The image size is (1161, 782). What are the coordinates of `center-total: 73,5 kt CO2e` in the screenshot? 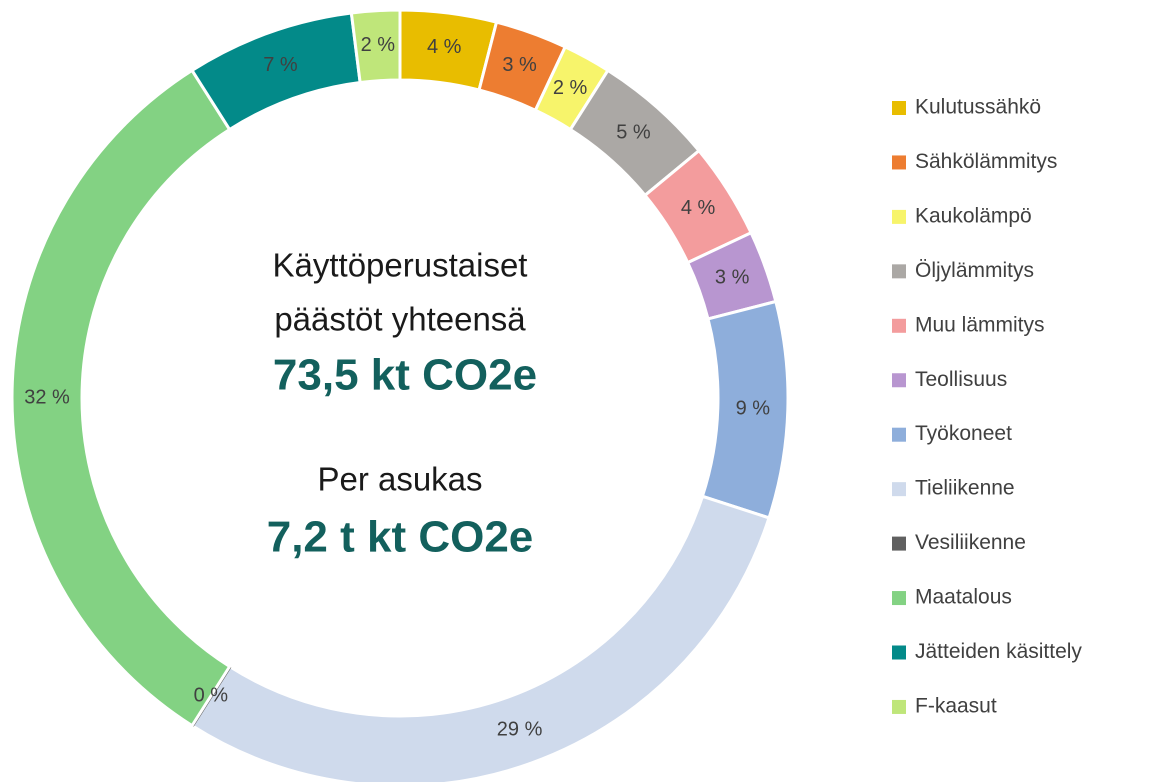 It's located at (405, 375).